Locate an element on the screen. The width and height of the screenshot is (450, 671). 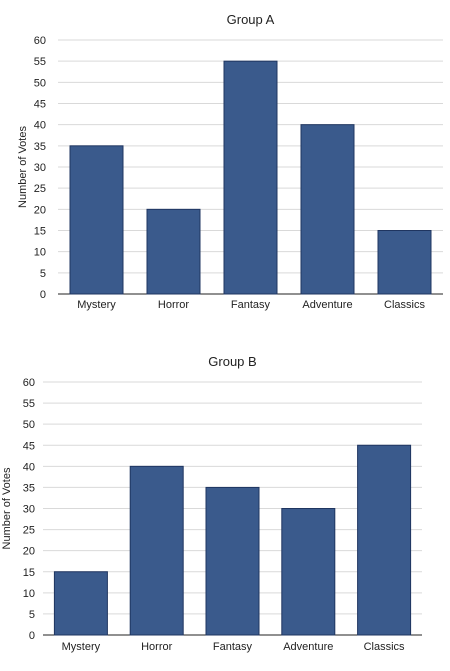
chart-title: Group B is located at coordinates (232, 361).